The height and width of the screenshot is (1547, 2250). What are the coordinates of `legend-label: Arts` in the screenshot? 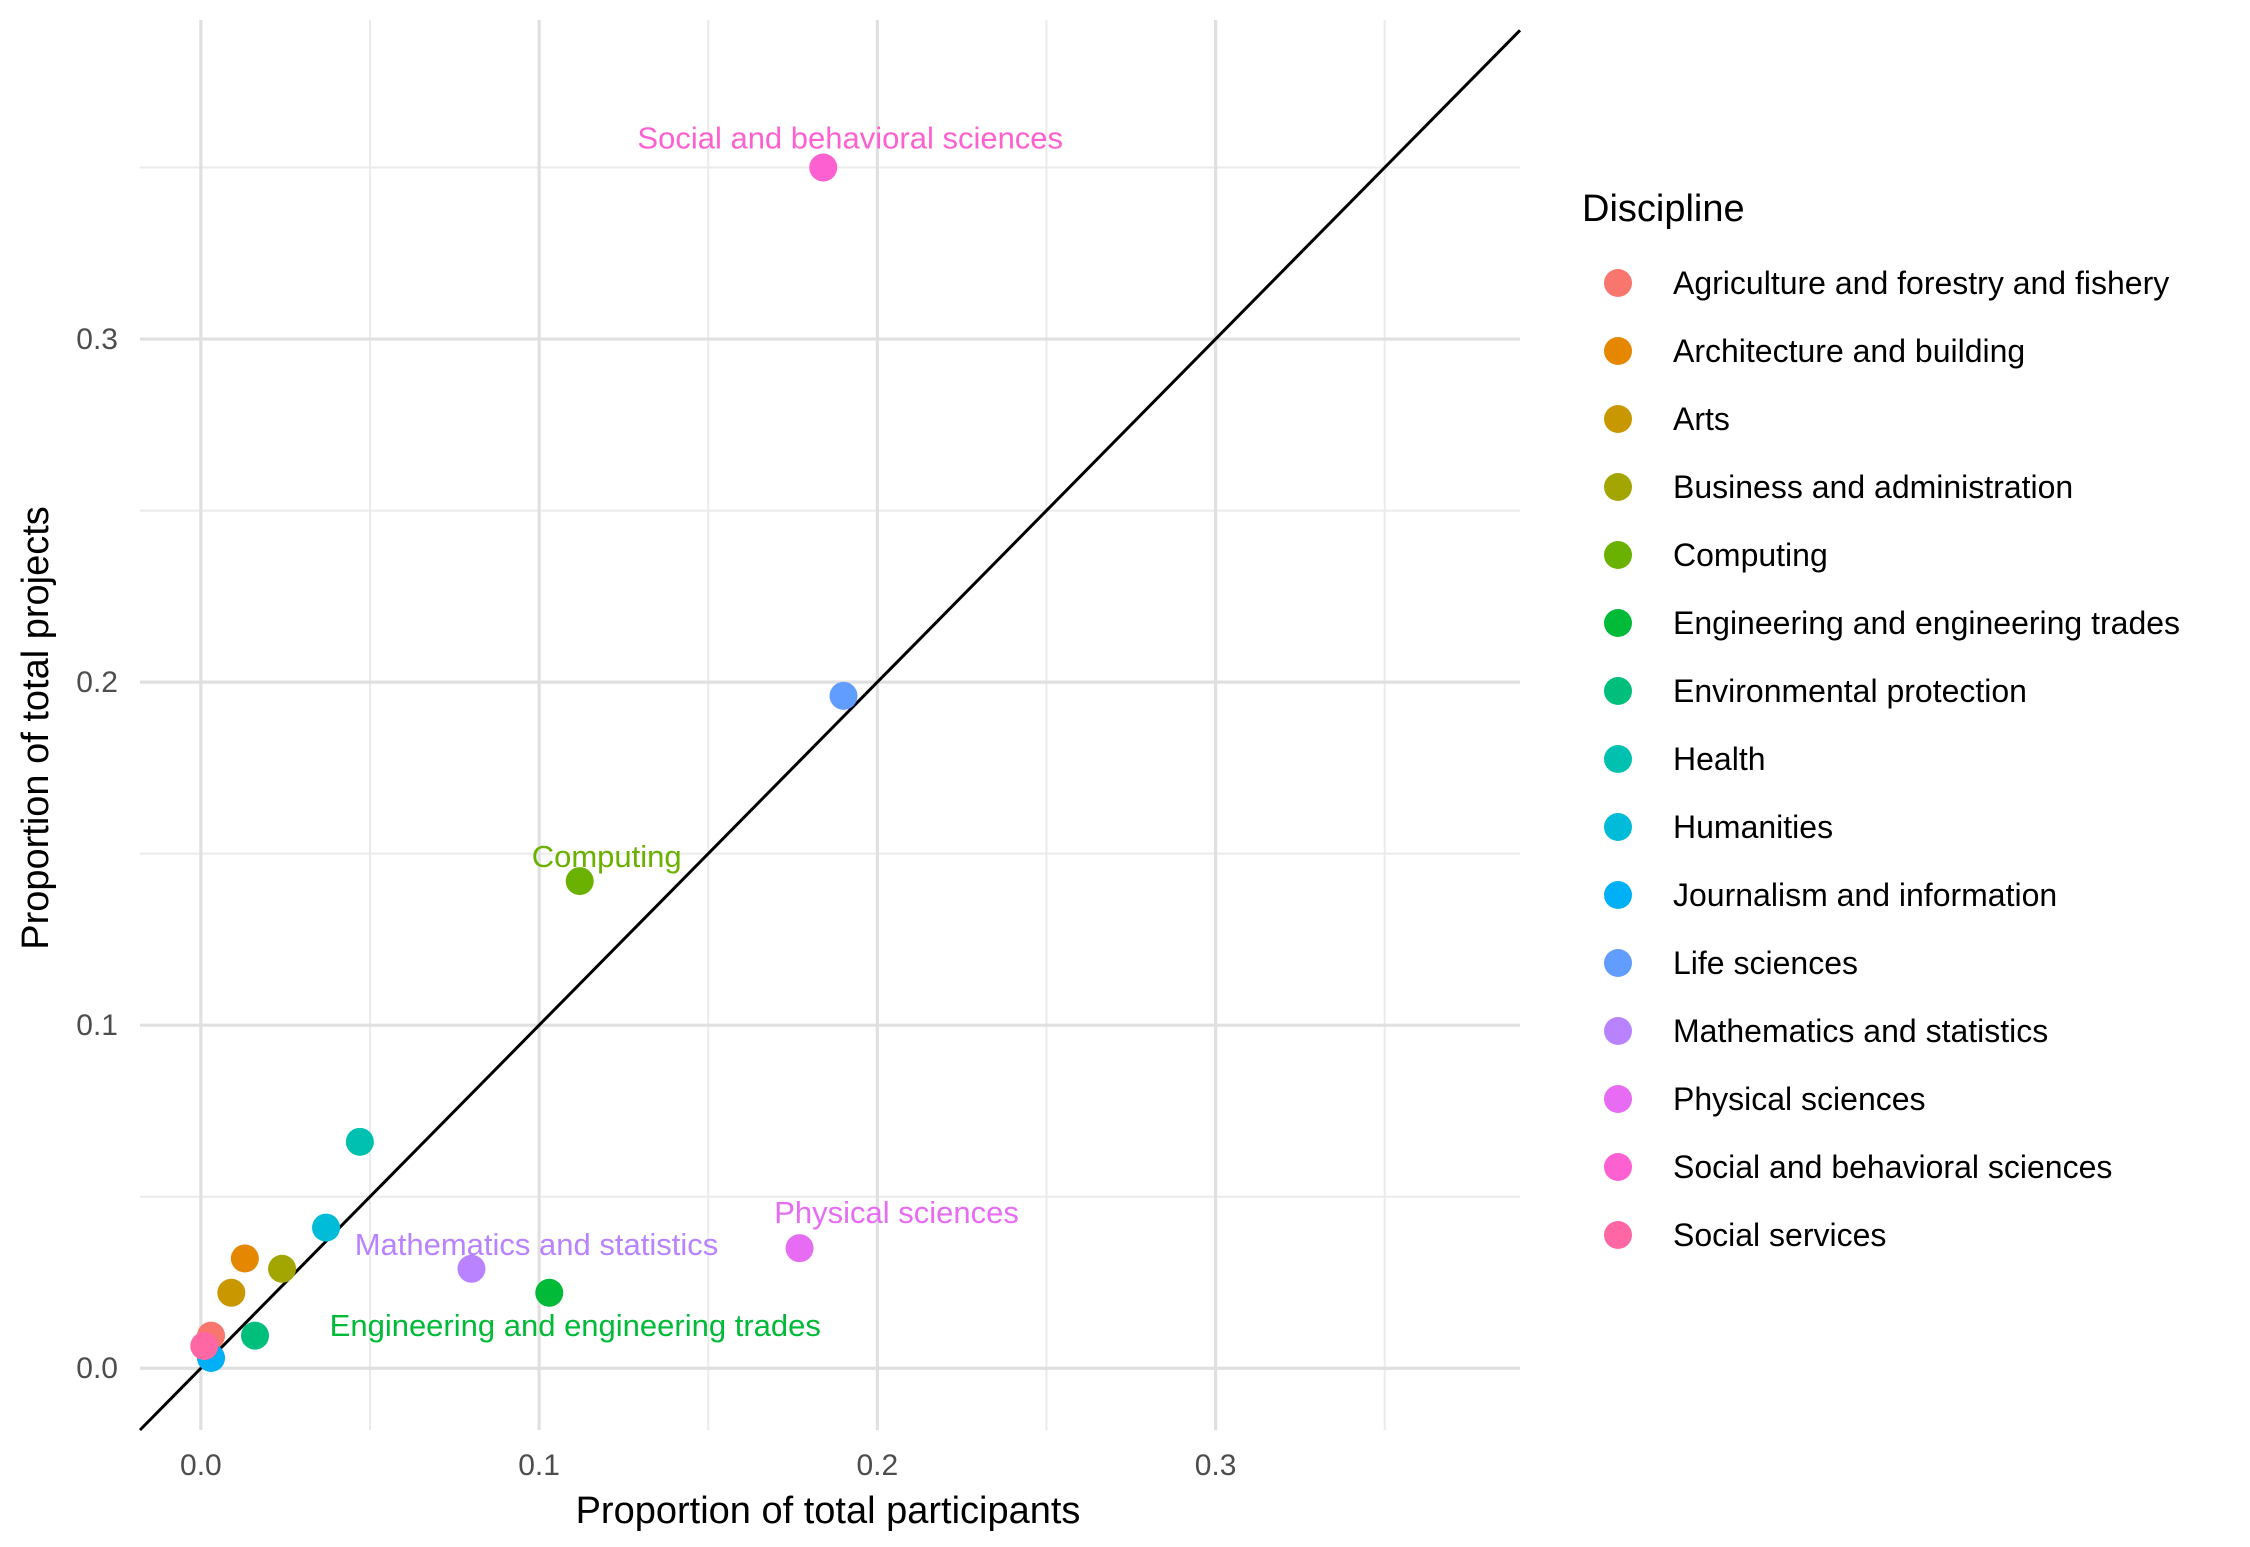 It's located at (1701, 419).